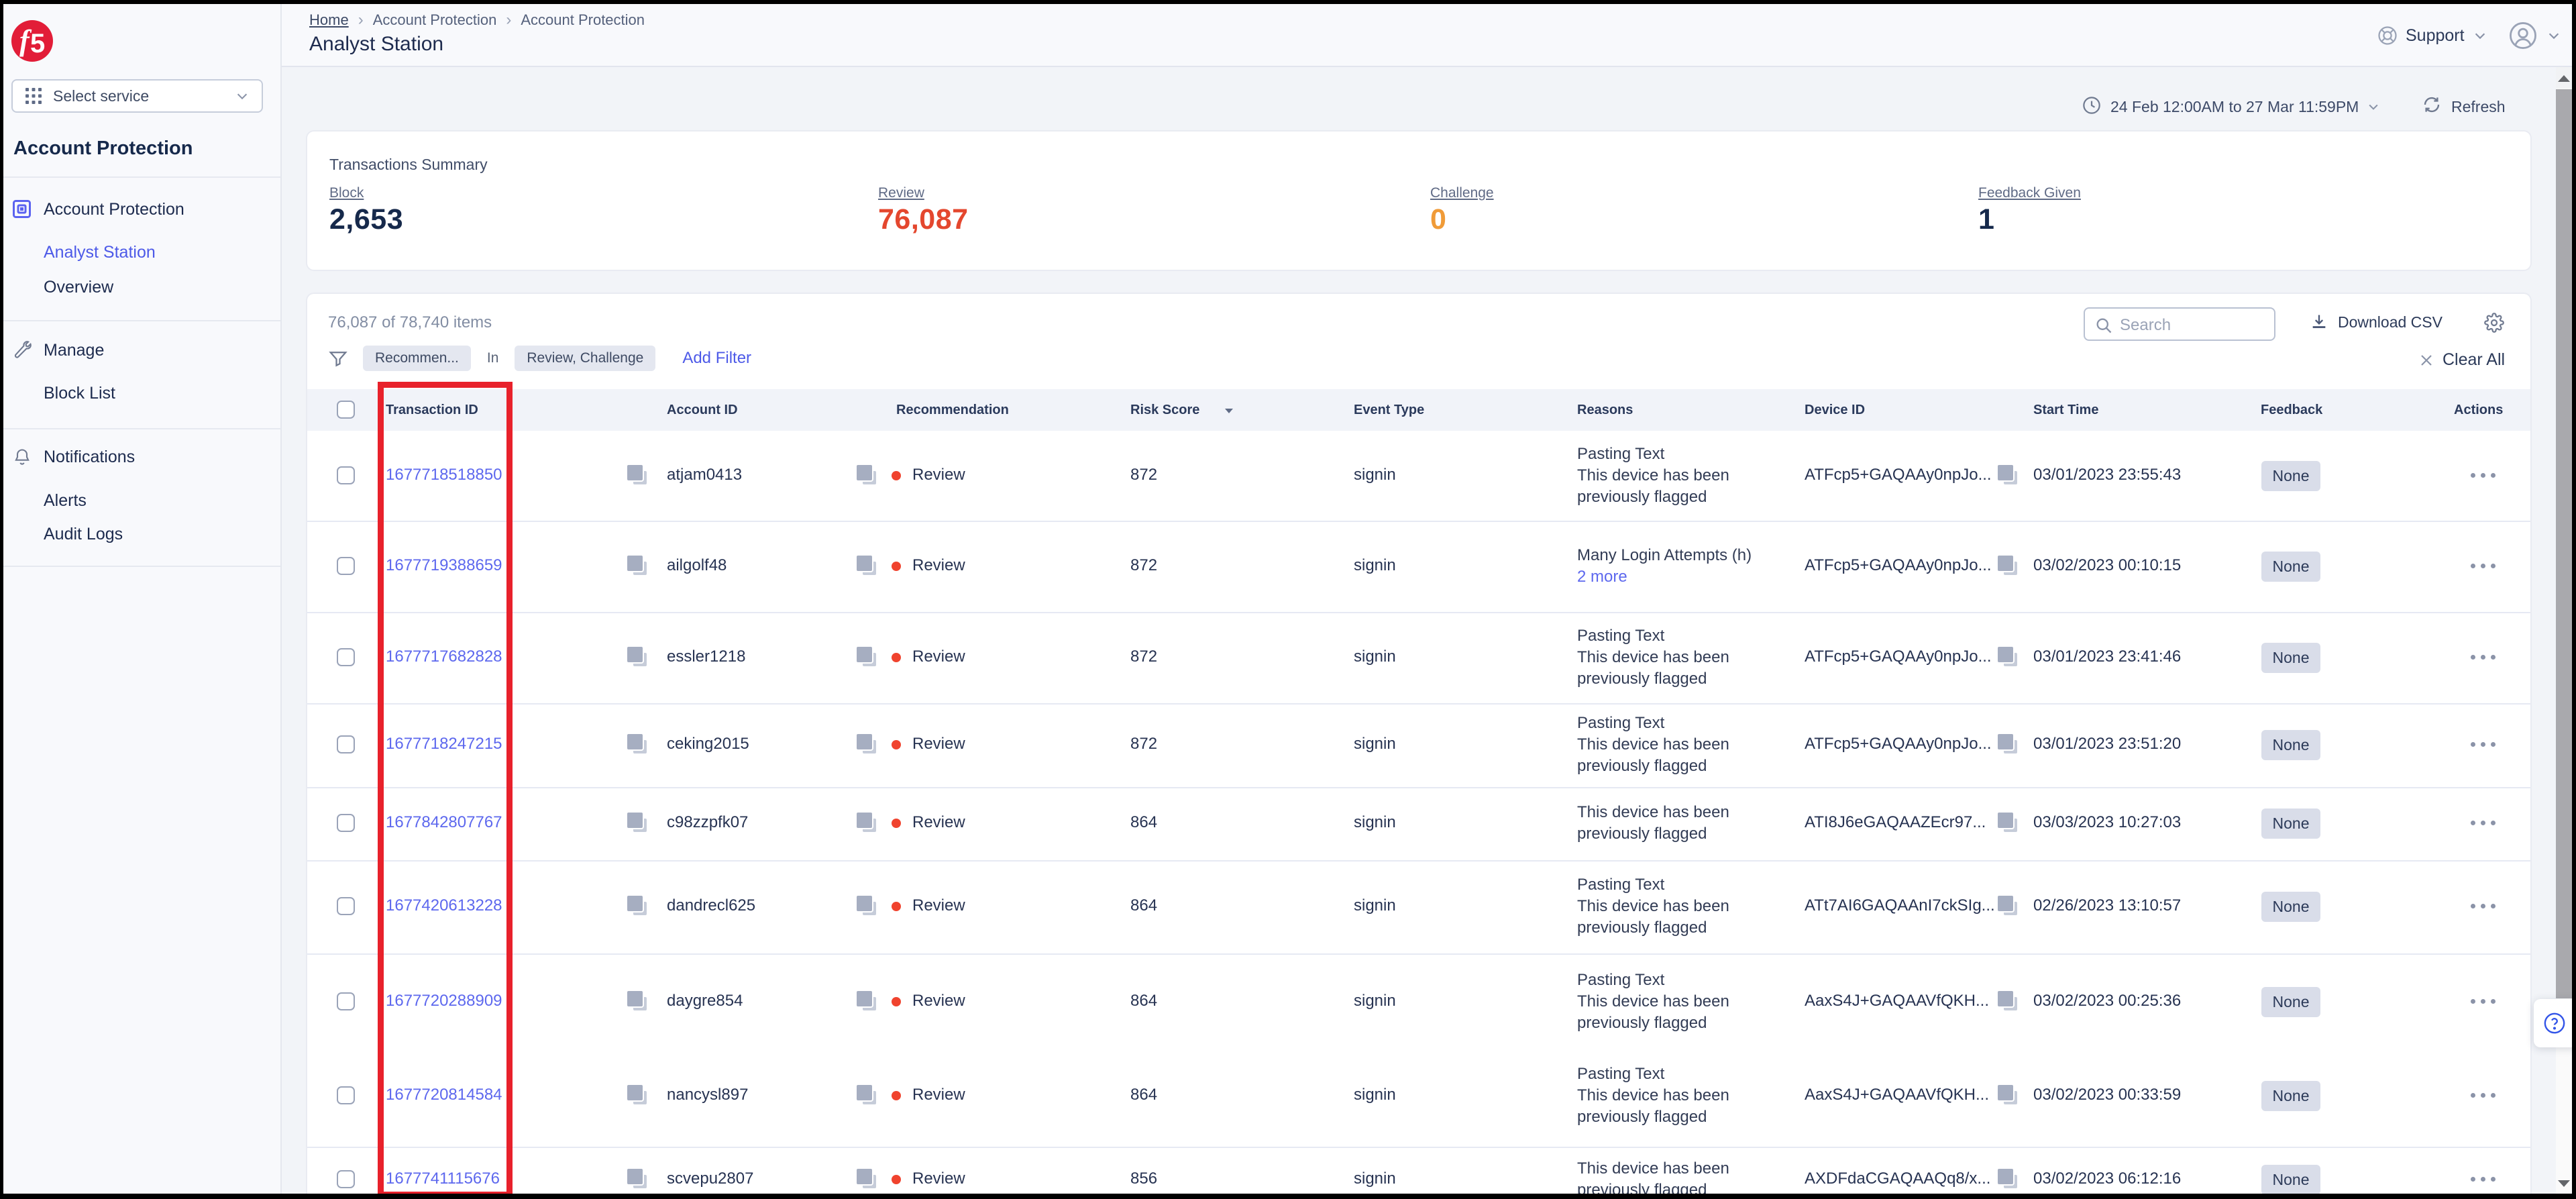 Image resolution: width=2576 pixels, height=1199 pixels. I want to click on svg-text: f, so click(25, 40).